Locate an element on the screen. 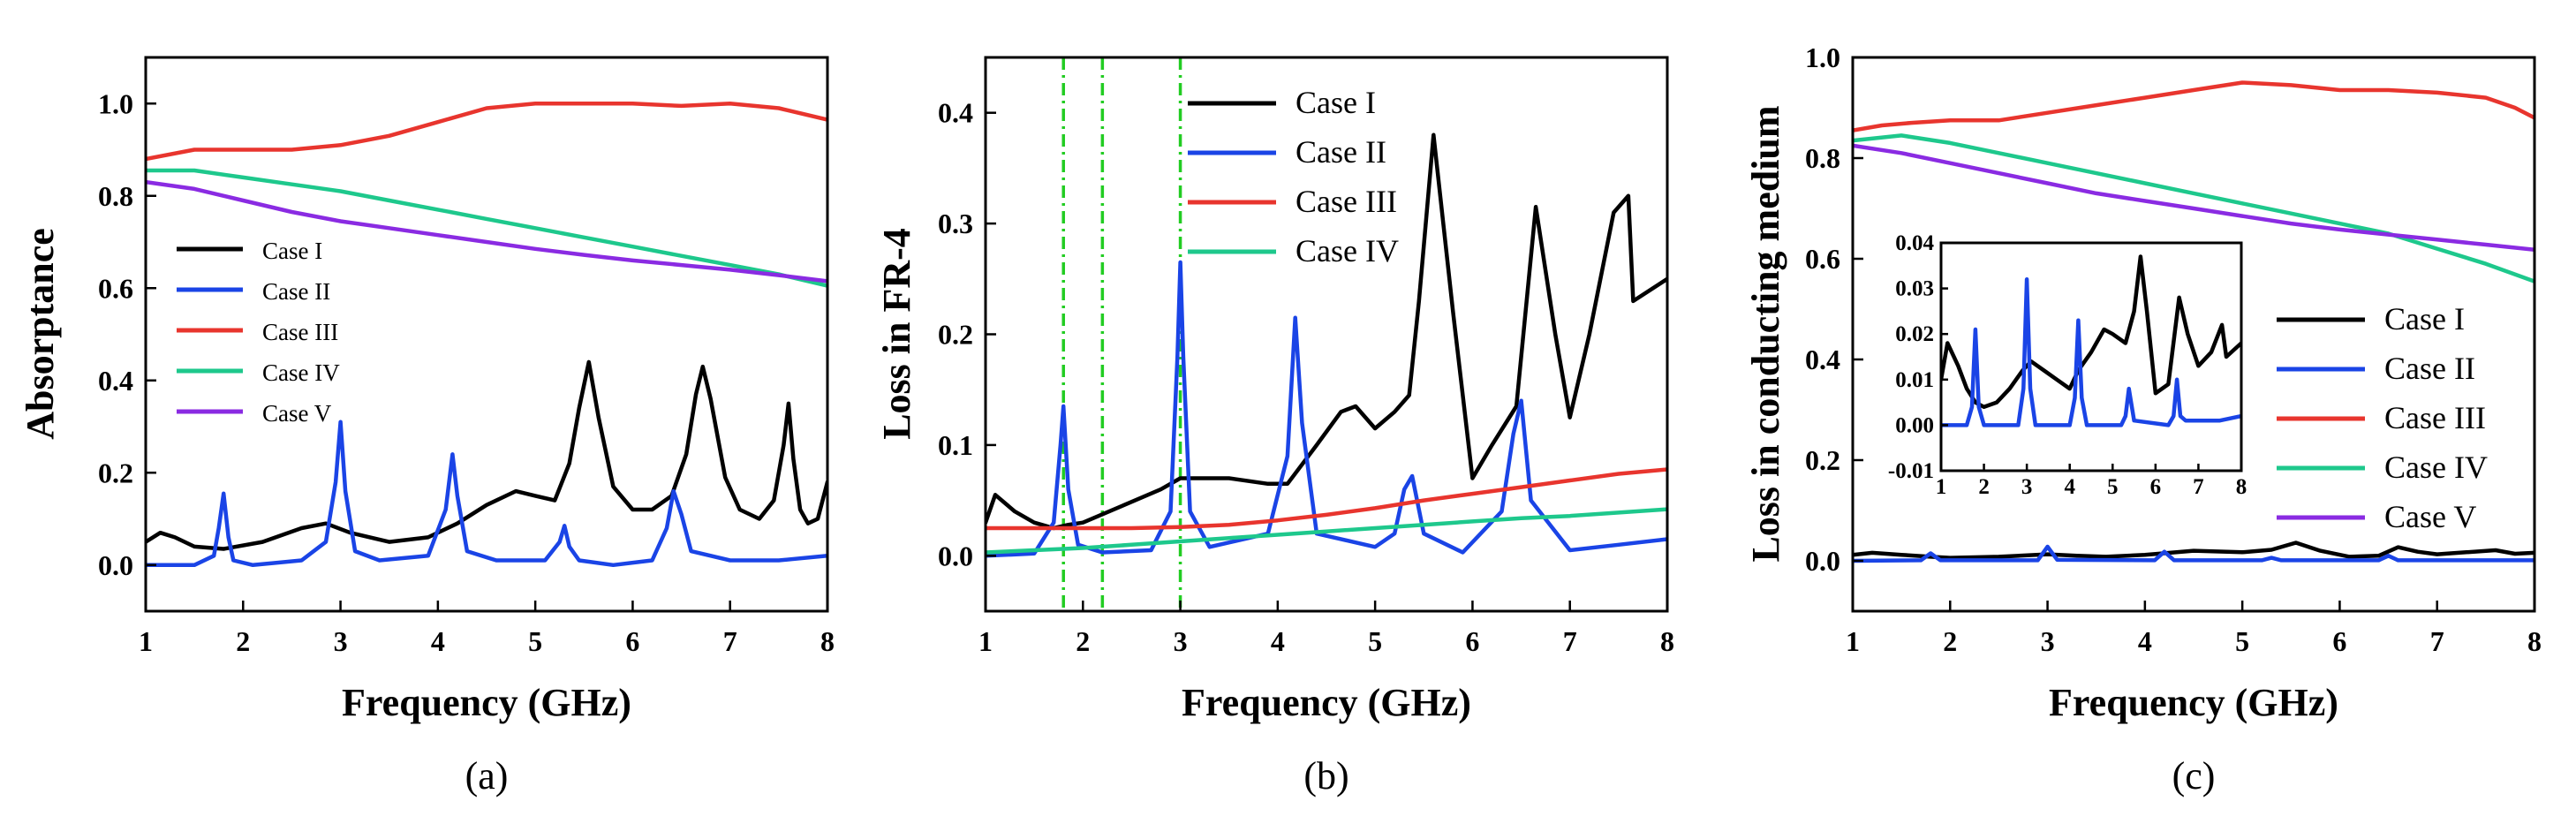  panel-b-xtick-label: 2 is located at coordinates (1083, 641).